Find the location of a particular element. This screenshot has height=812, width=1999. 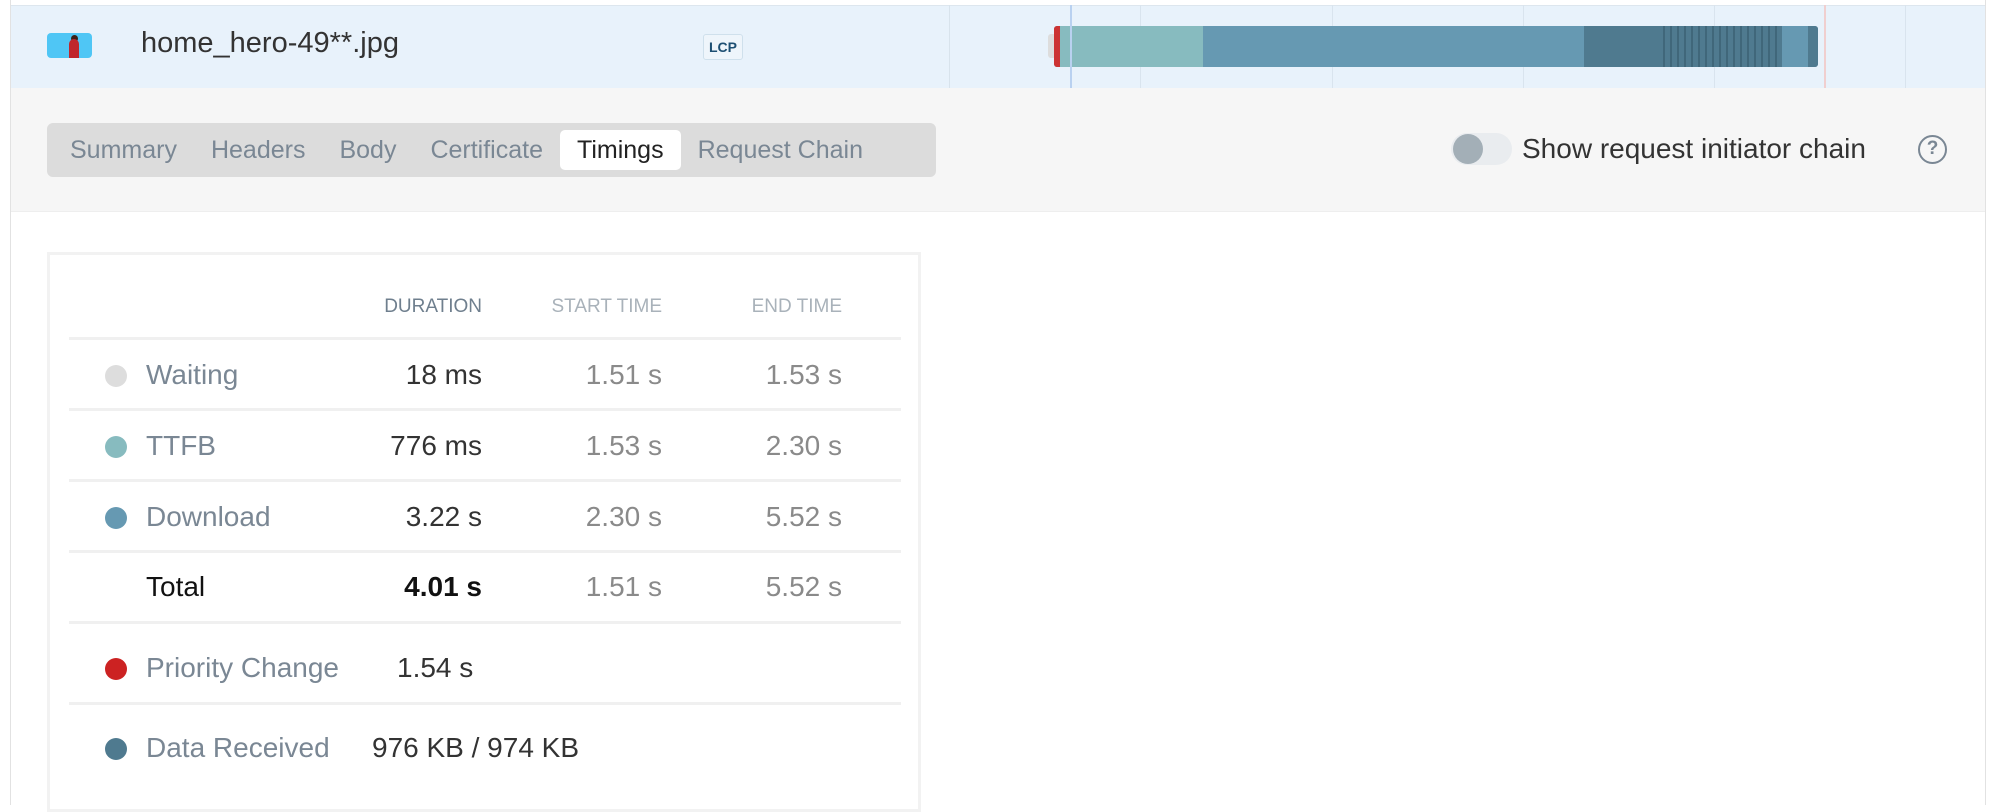

data-received-label: Data Received is located at coordinates (238, 747).